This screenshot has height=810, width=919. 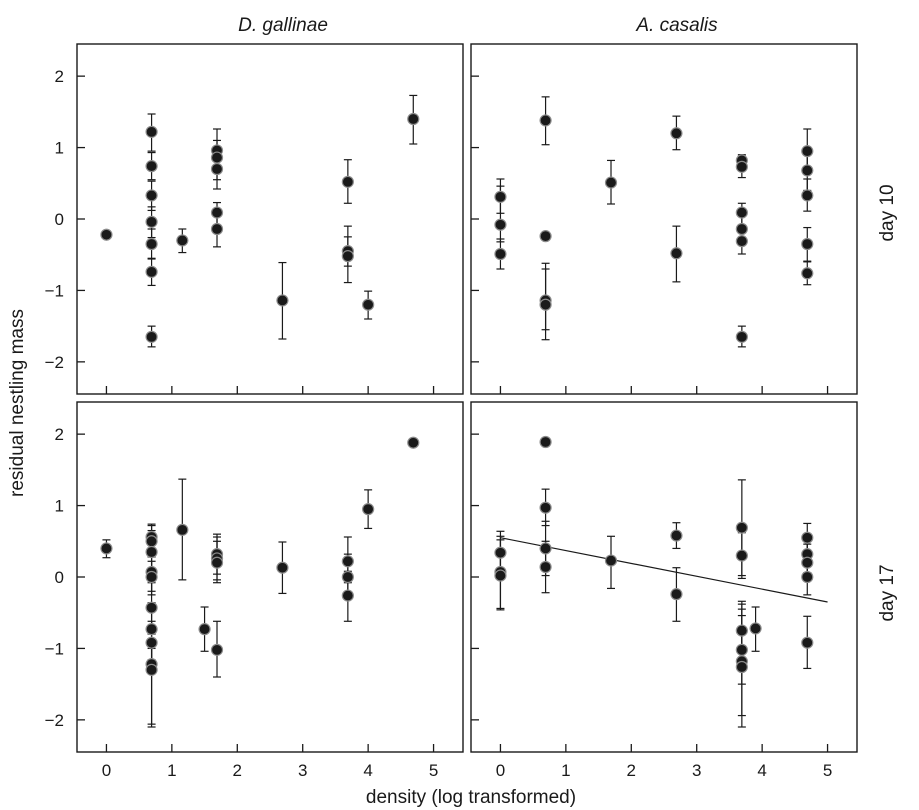 What do you see at coordinates (664, 570) in the screenshot?
I see `regression-line` at bounding box center [664, 570].